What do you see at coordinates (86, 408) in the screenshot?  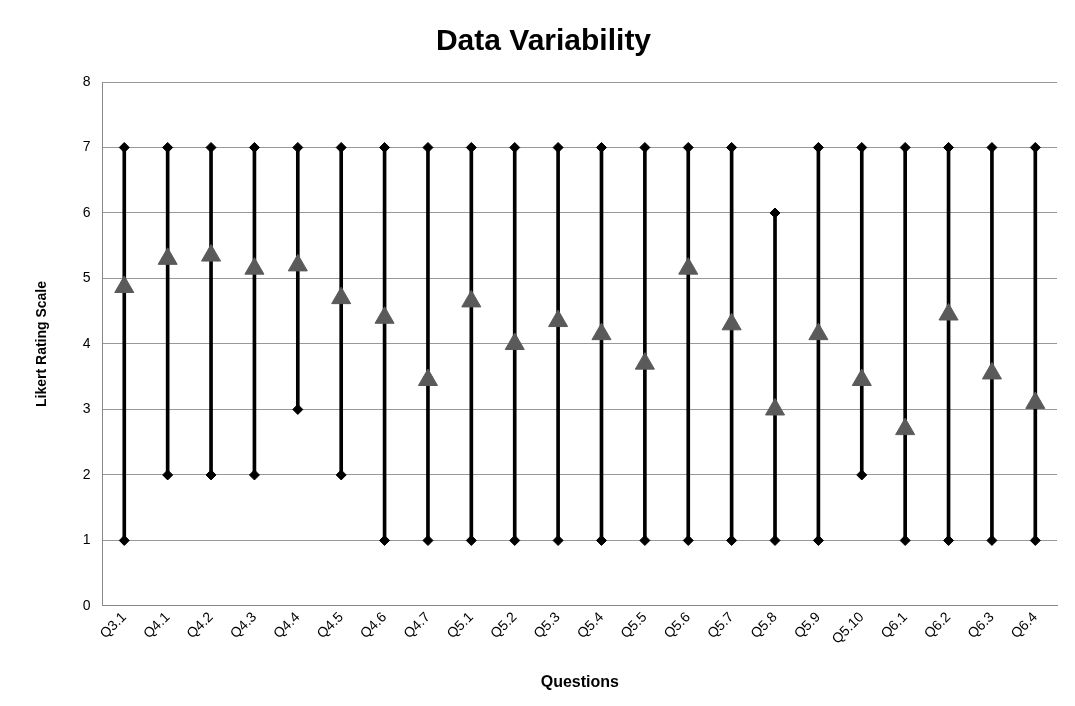 I see `y-tick-label: 3` at bounding box center [86, 408].